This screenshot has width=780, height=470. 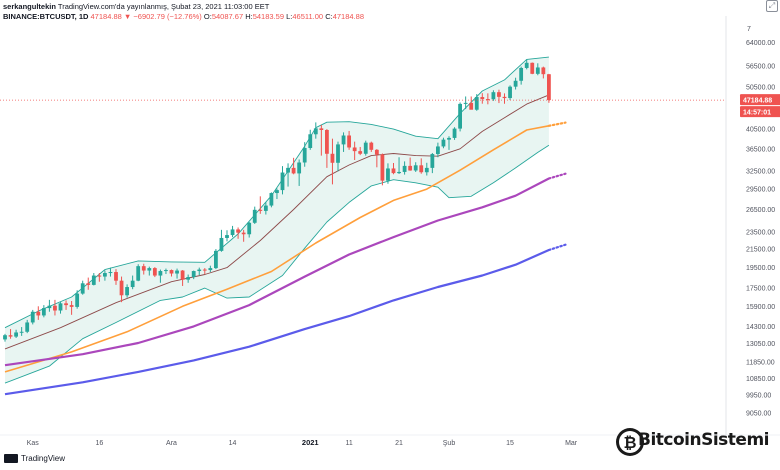 What do you see at coordinates (29, 6) in the screenshot?
I see `author-name: serkangultekin` at bounding box center [29, 6].